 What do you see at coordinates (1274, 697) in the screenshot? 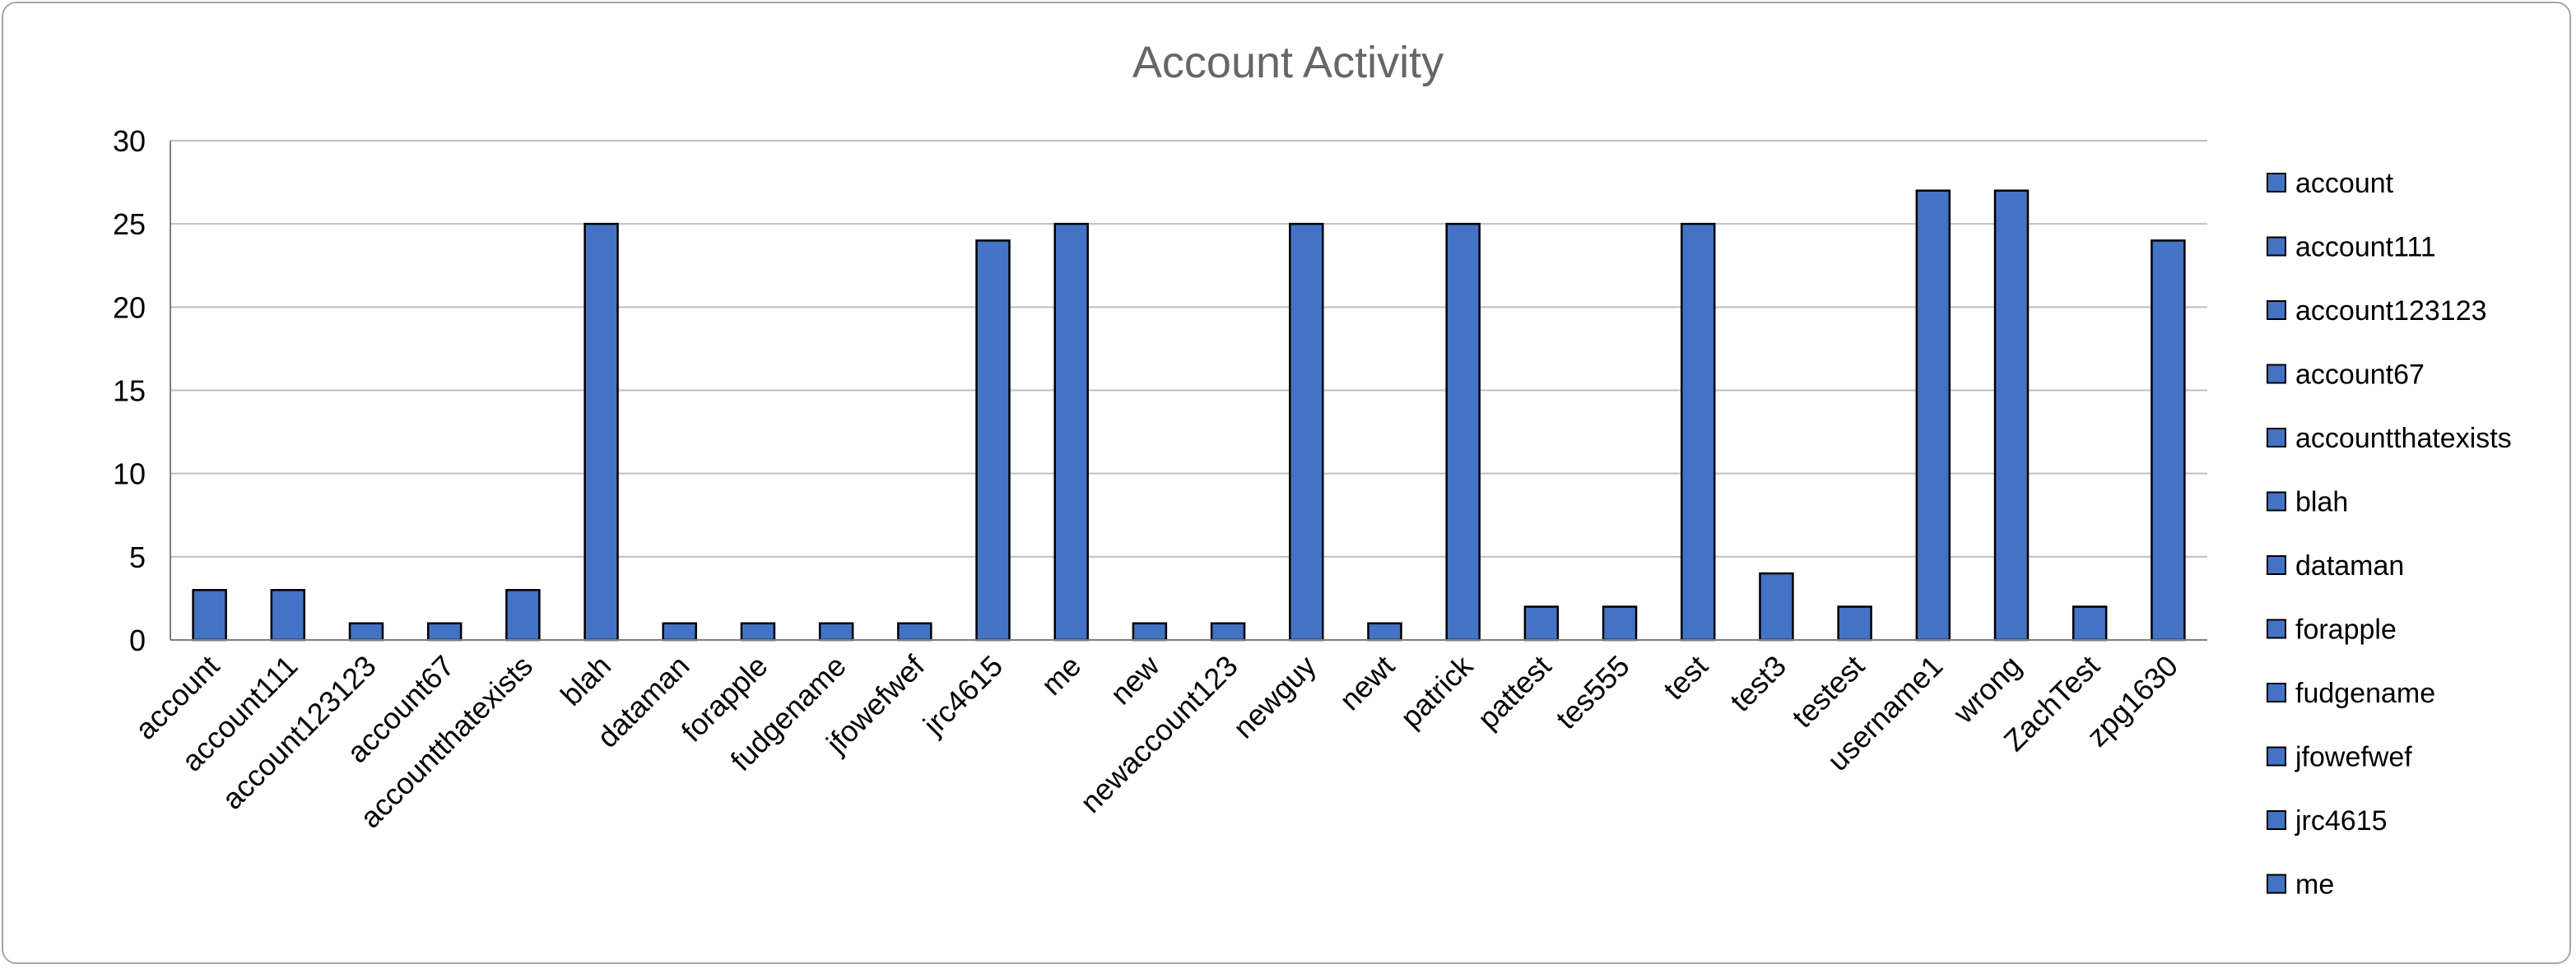
I see `x-tick-label: newguy` at bounding box center [1274, 697].